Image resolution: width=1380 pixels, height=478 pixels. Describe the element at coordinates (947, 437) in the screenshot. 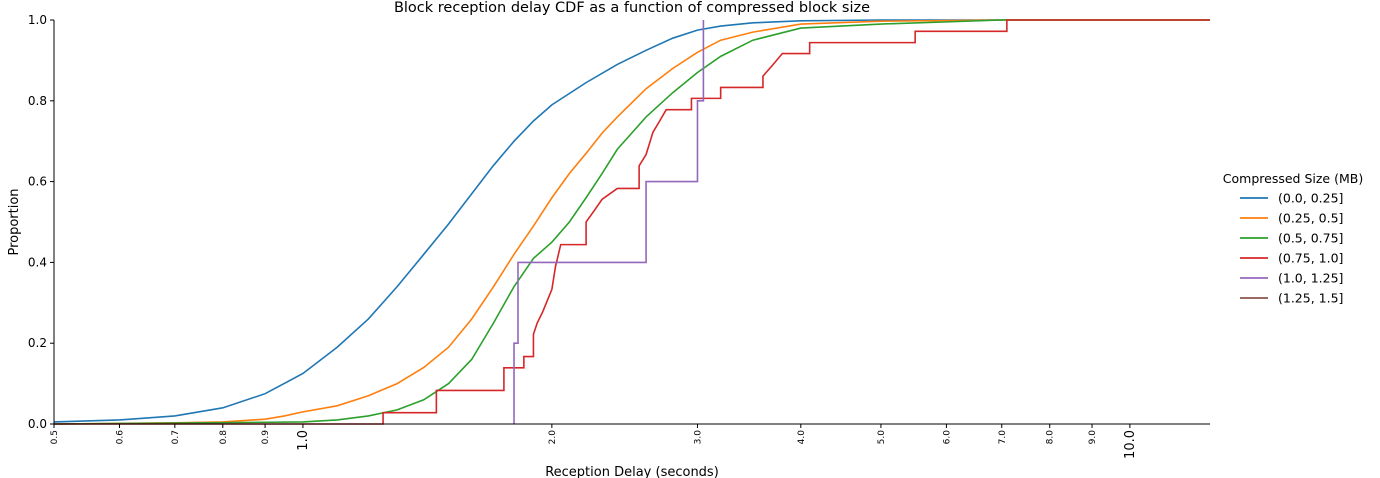

I see `x-tick-label: 6.0` at that location.